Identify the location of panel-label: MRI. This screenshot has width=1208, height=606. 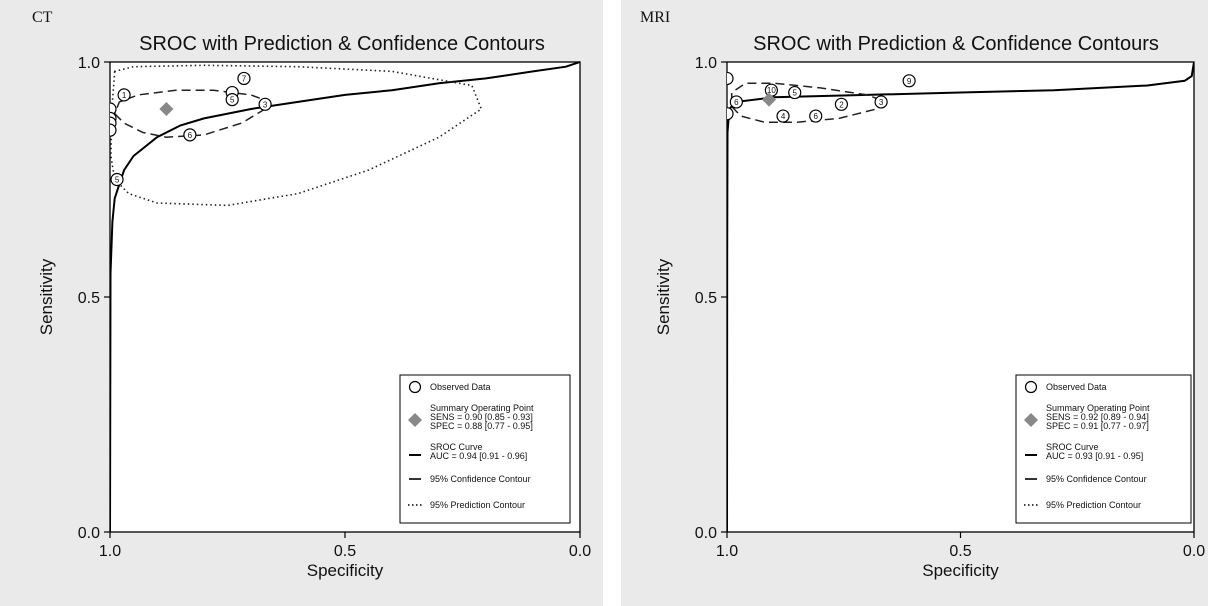
(655, 17).